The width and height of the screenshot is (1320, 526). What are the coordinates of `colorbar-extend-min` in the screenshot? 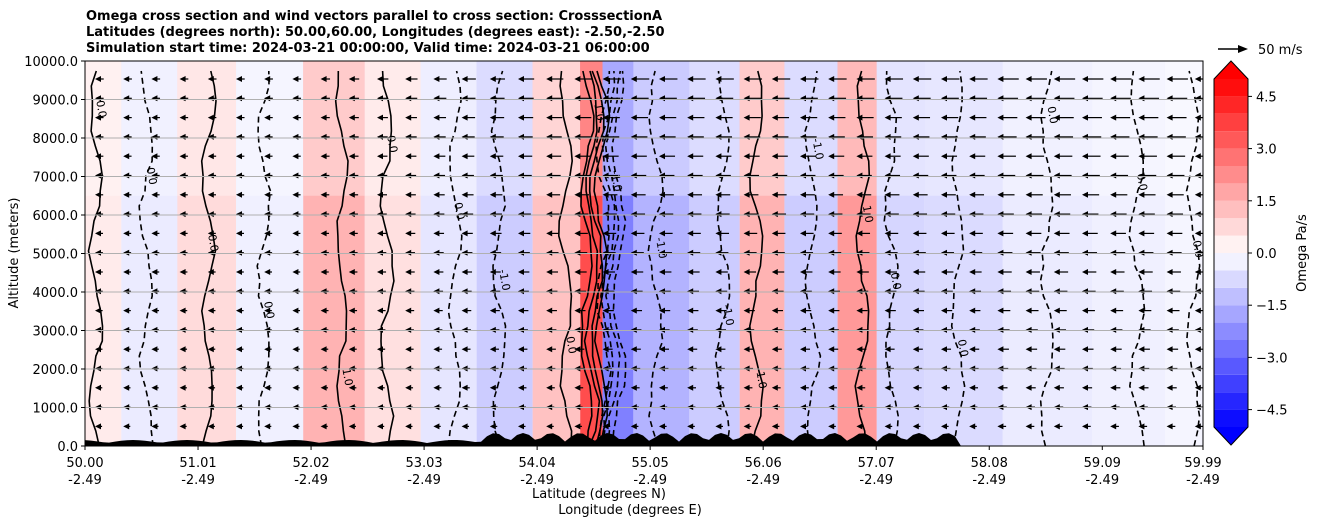 It's located at (1231, 436).